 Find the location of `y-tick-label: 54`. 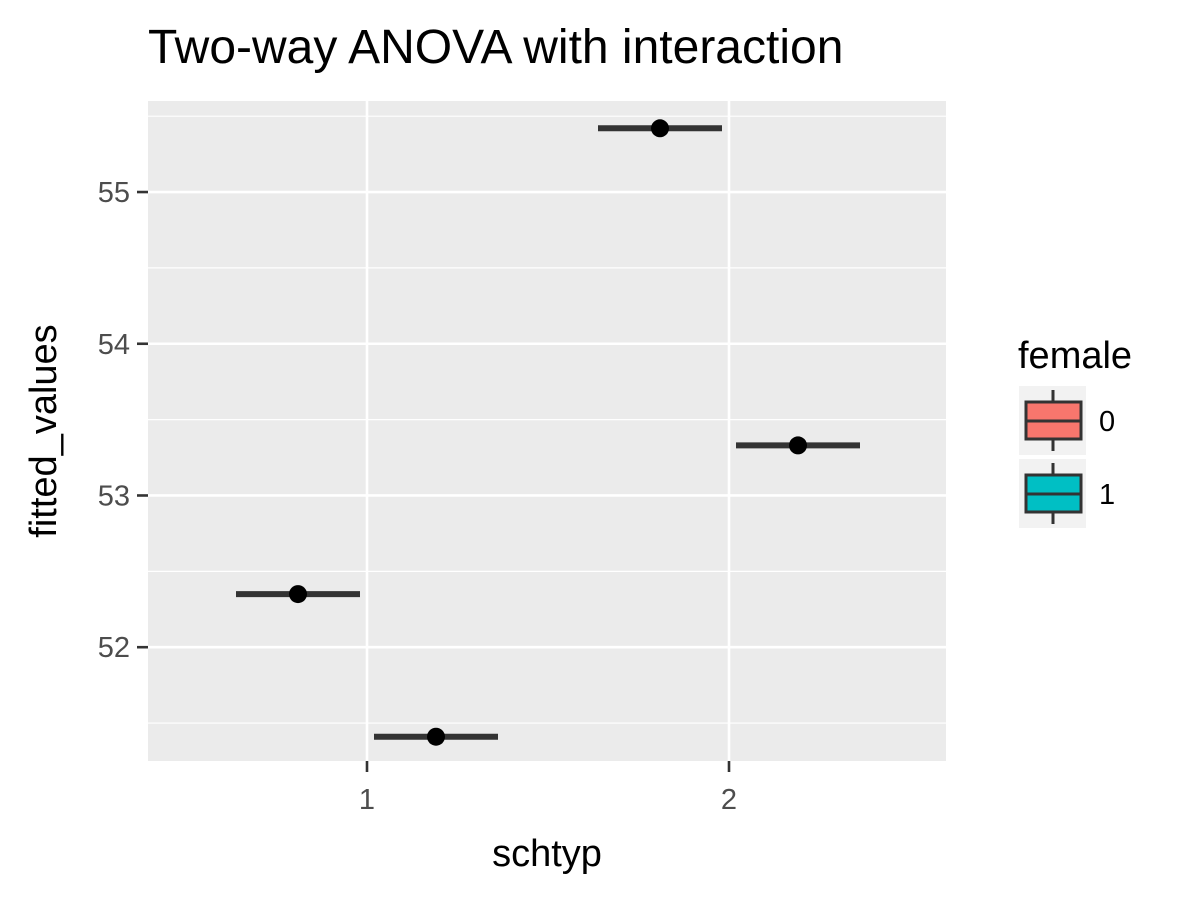

y-tick-label: 54 is located at coordinates (114, 345).